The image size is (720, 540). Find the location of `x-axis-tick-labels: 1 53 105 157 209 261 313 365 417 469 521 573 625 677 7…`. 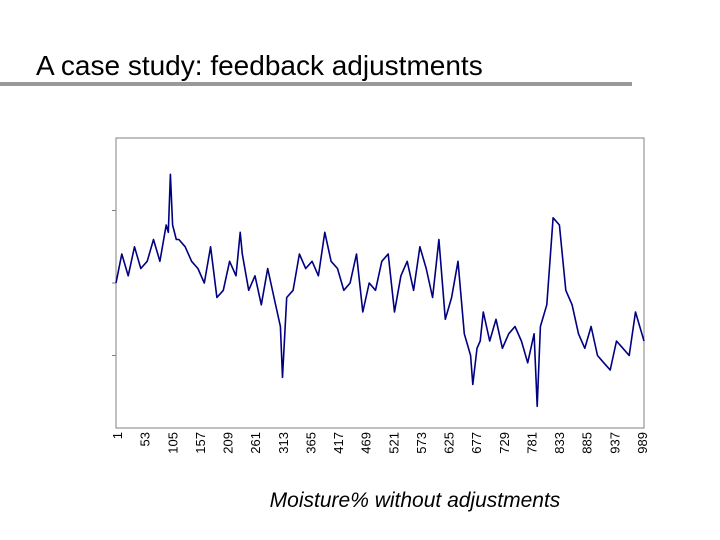

x-axis-tick-labels: 1 53 105 157 209 261 313 365 417 469 521 573 625 677 7… is located at coordinates (380, 443).